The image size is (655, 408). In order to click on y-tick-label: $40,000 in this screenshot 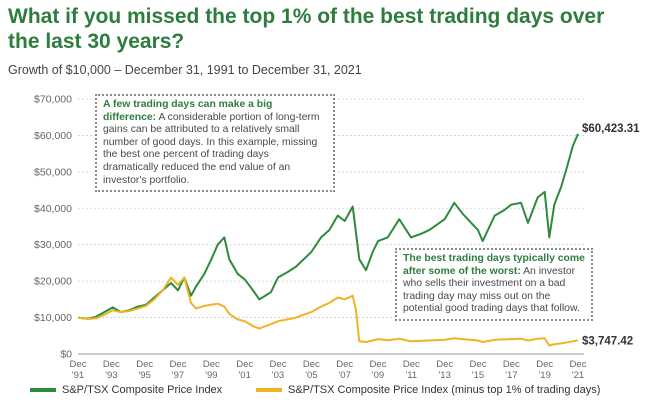, I will do `click(53, 209)`.